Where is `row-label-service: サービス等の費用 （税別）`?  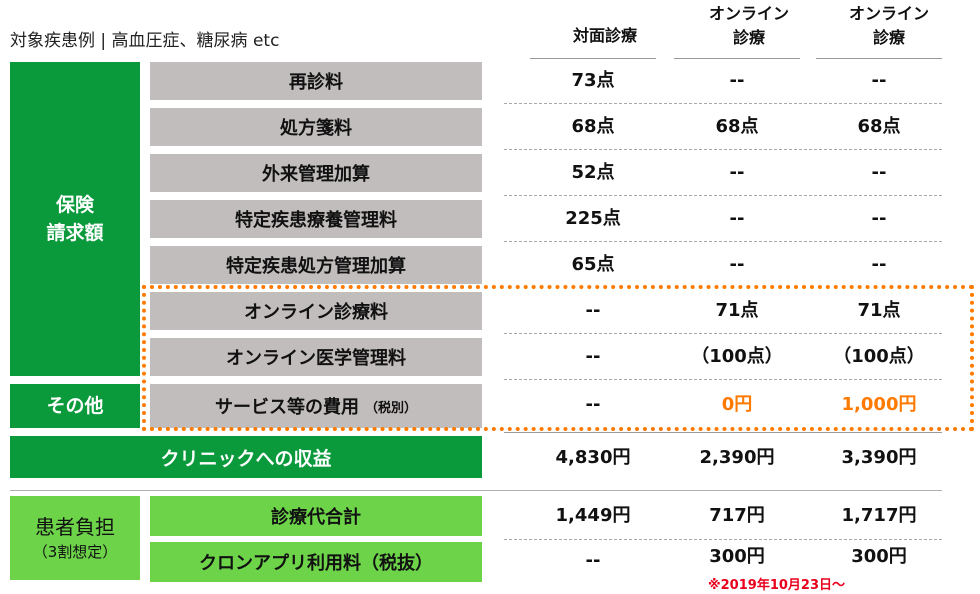
row-label-service: サービス等の費用 （税別） is located at coordinates (316, 406).